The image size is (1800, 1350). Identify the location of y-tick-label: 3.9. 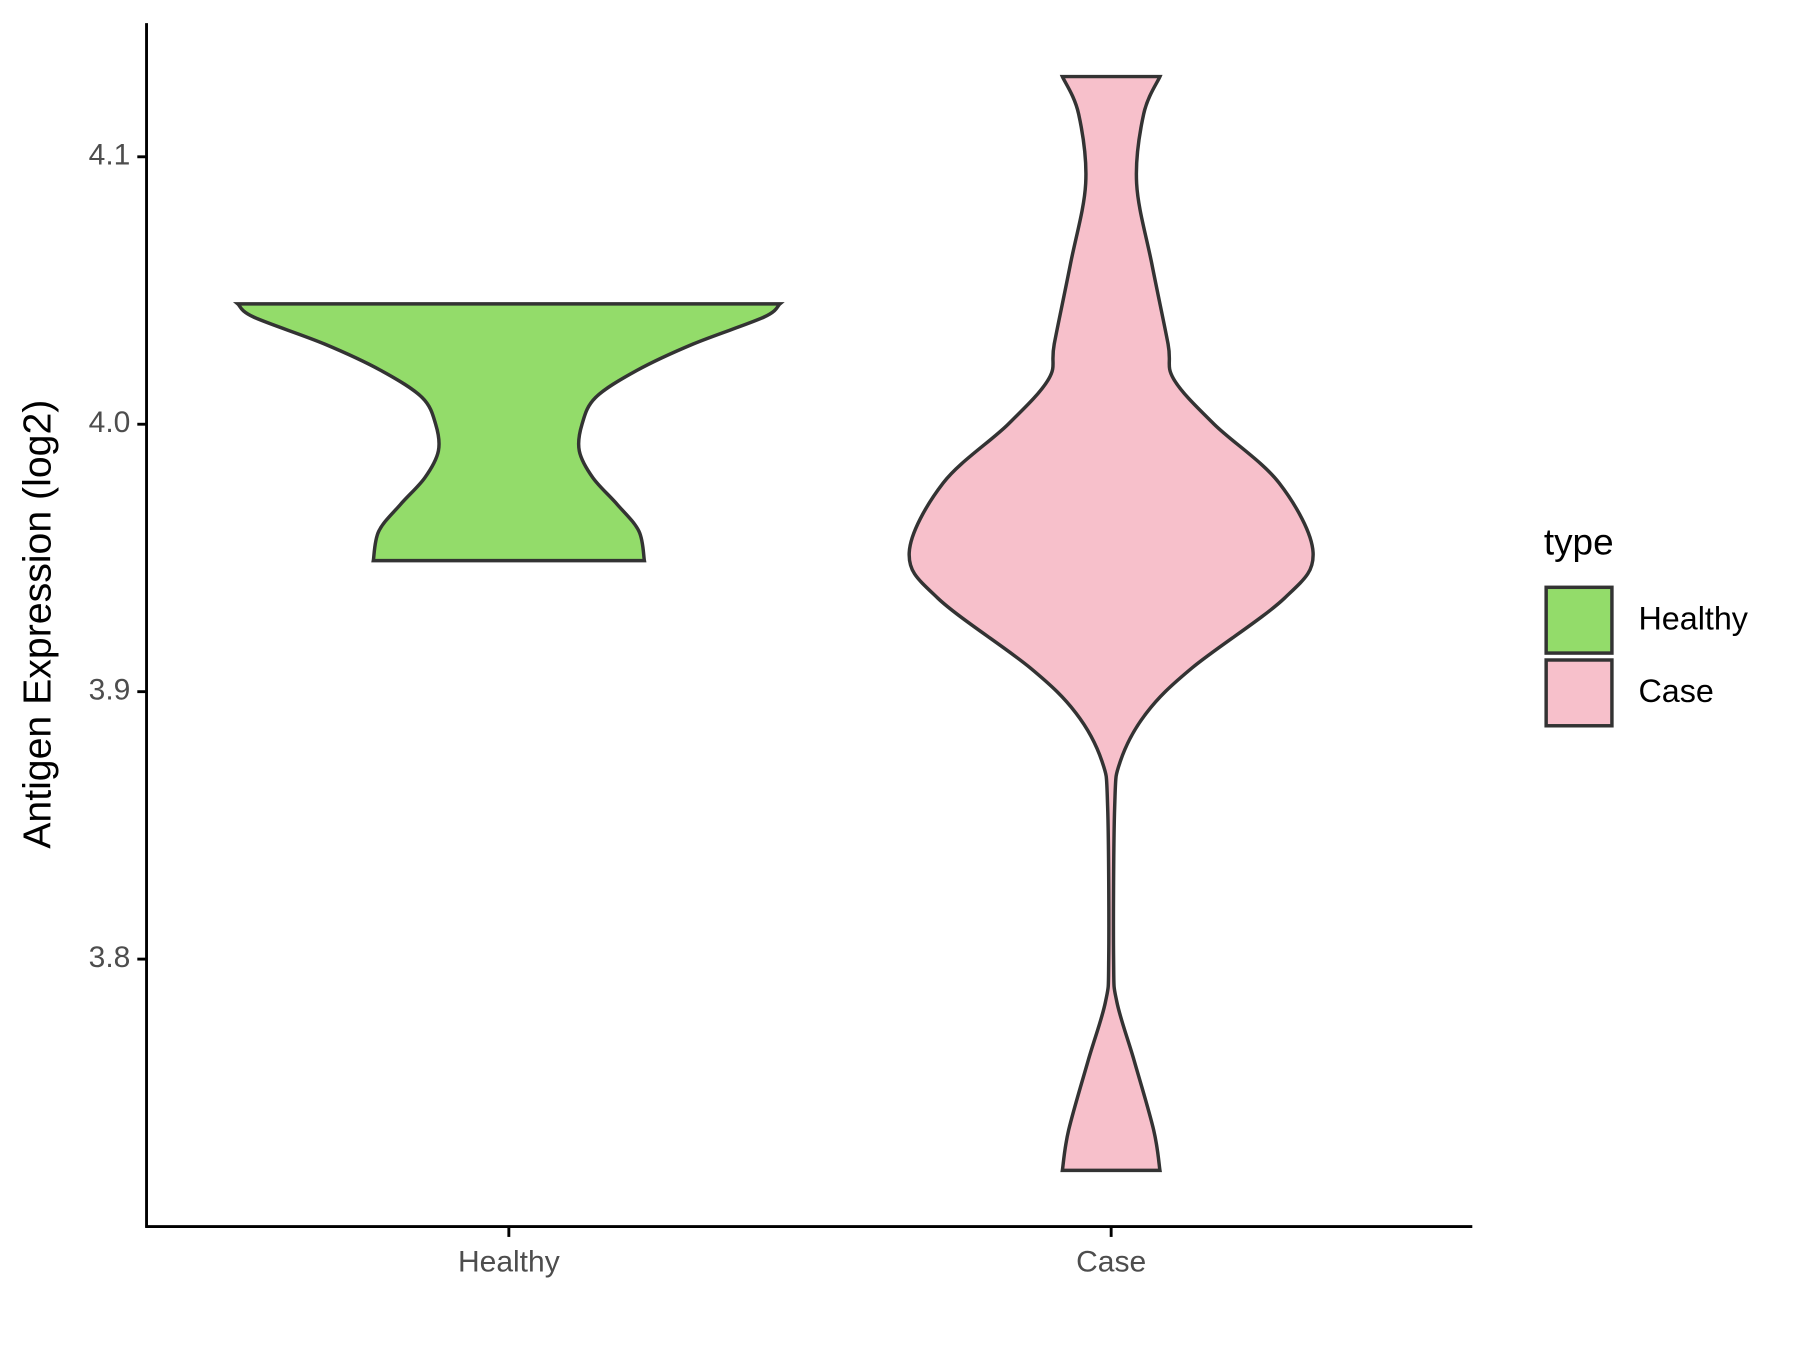
(110, 690).